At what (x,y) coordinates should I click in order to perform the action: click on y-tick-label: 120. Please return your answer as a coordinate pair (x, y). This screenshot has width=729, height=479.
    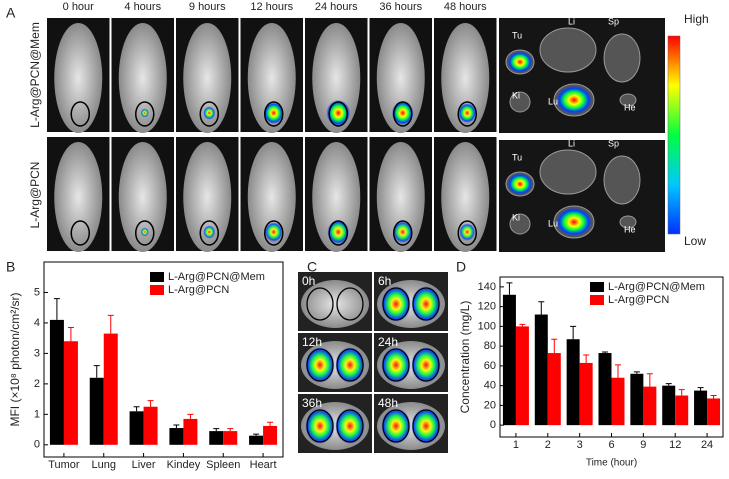
    Looking at the image, I should click on (487, 307).